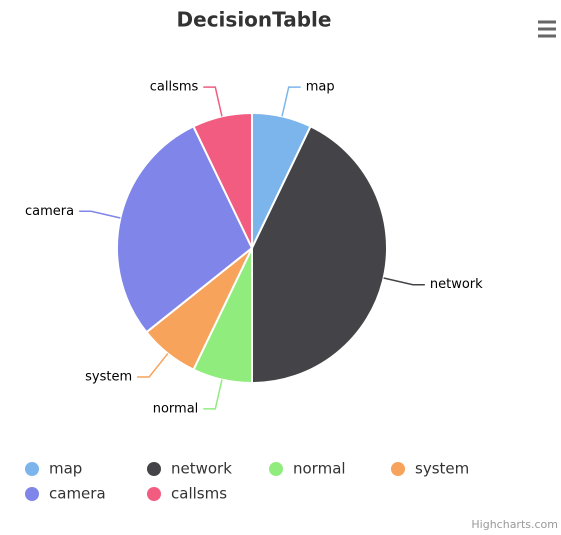 The image size is (561, 535). I want to click on legend-label: camera, so click(77, 494).